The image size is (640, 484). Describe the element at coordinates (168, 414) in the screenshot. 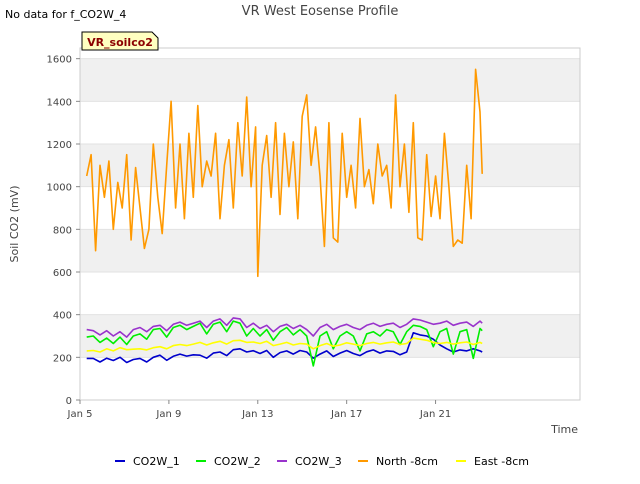

I see `x-tick-label: Jan 9` at that location.